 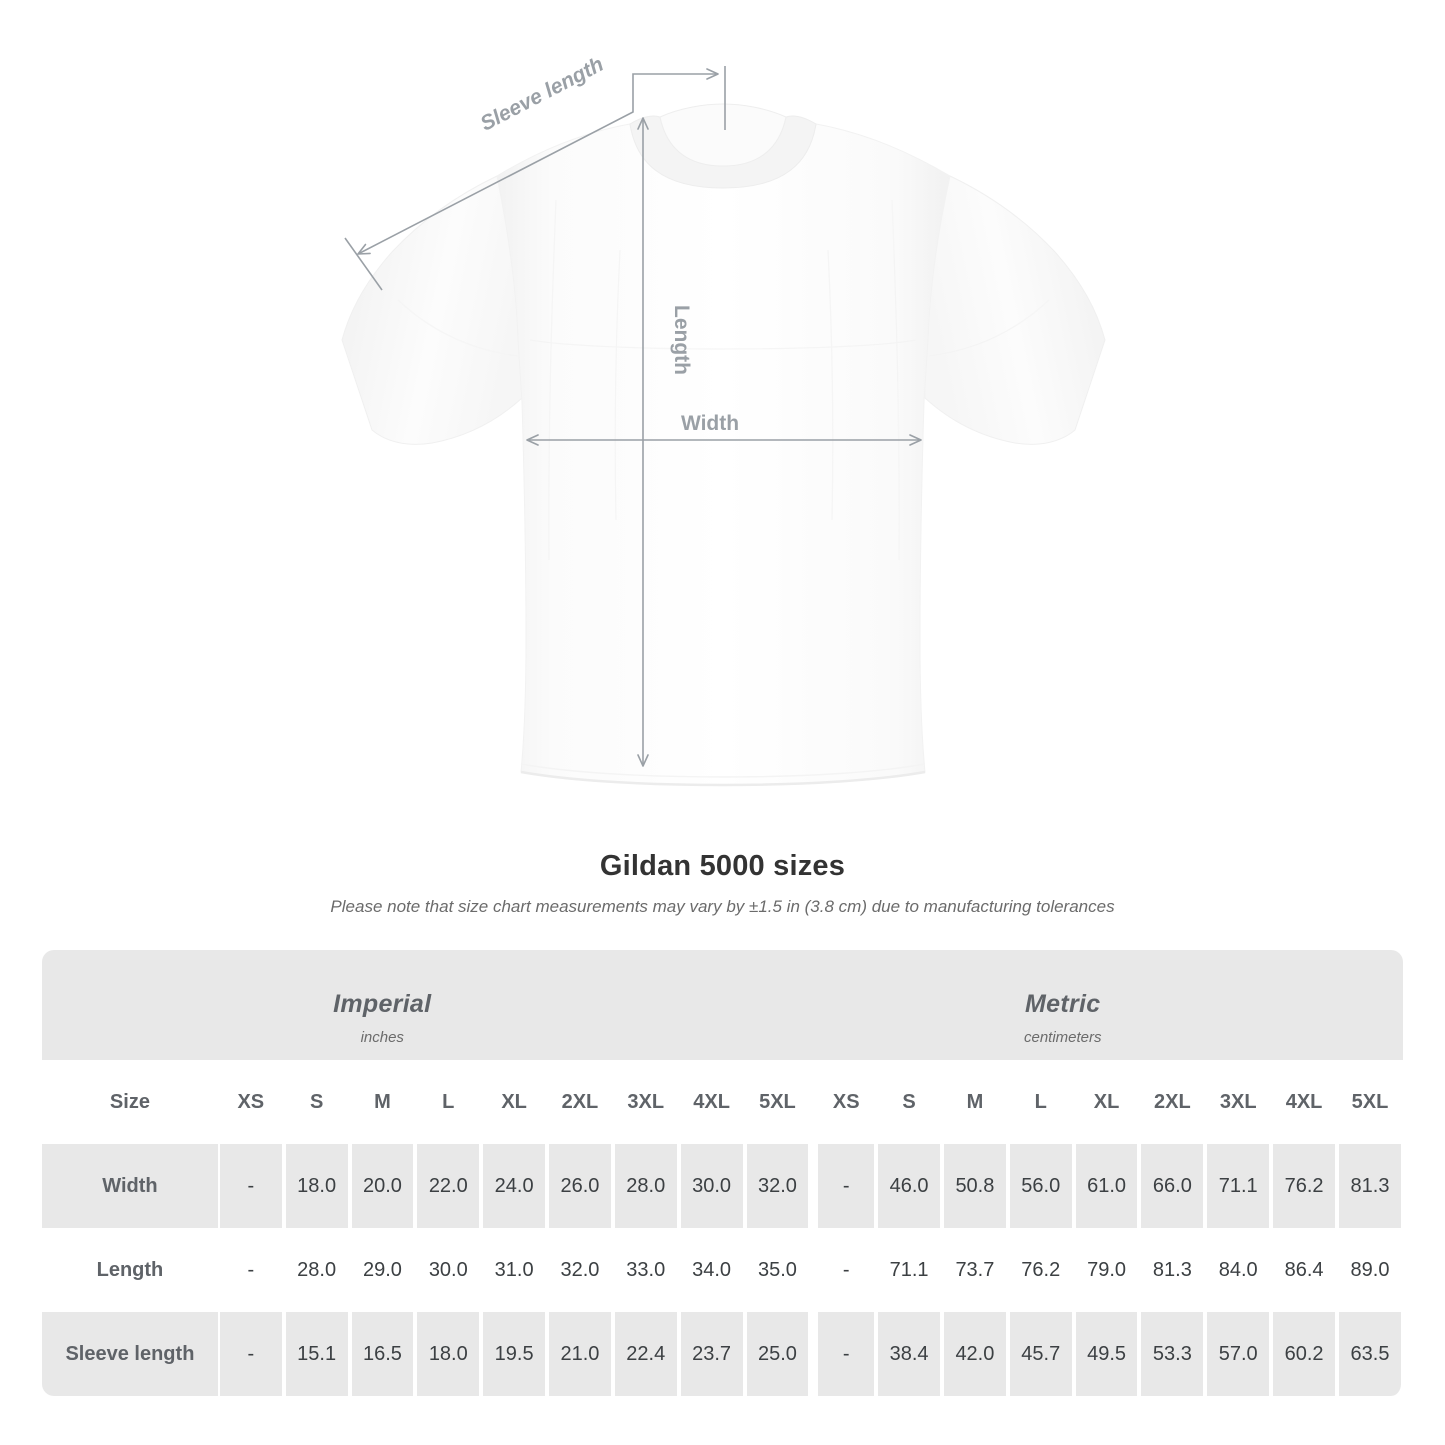 What do you see at coordinates (723, 778) in the screenshot?
I see `tshirt-hem` at bounding box center [723, 778].